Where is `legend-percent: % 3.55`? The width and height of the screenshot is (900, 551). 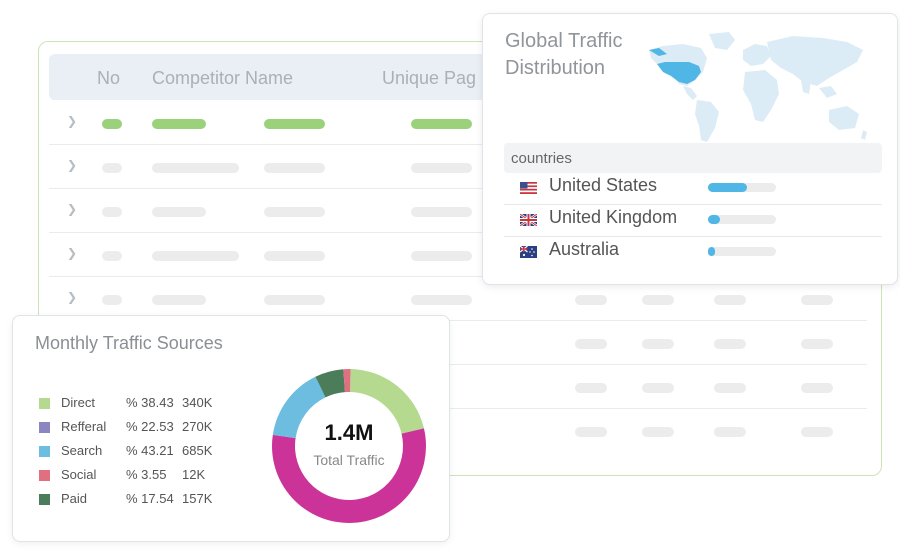
legend-percent: % 3.55 is located at coordinates (146, 474).